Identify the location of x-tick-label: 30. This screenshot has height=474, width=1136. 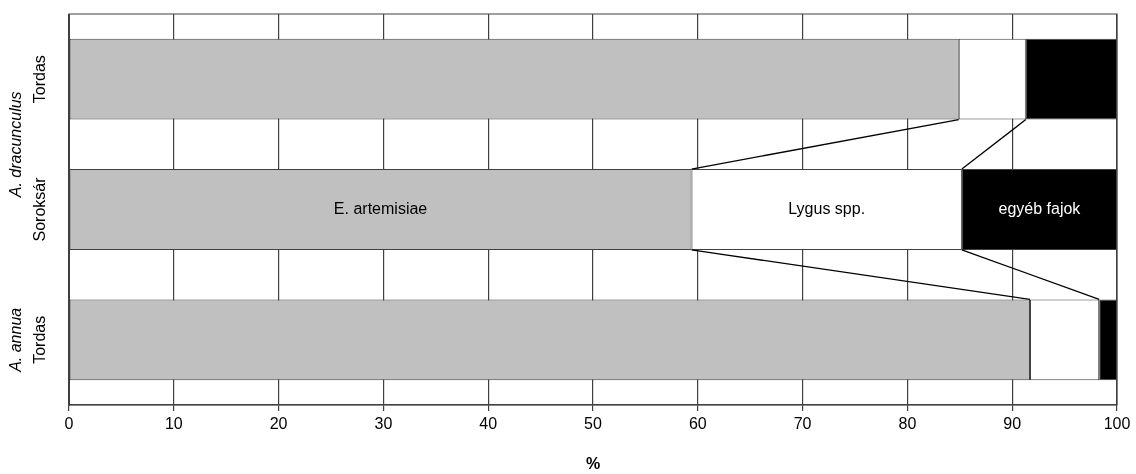
(383, 424).